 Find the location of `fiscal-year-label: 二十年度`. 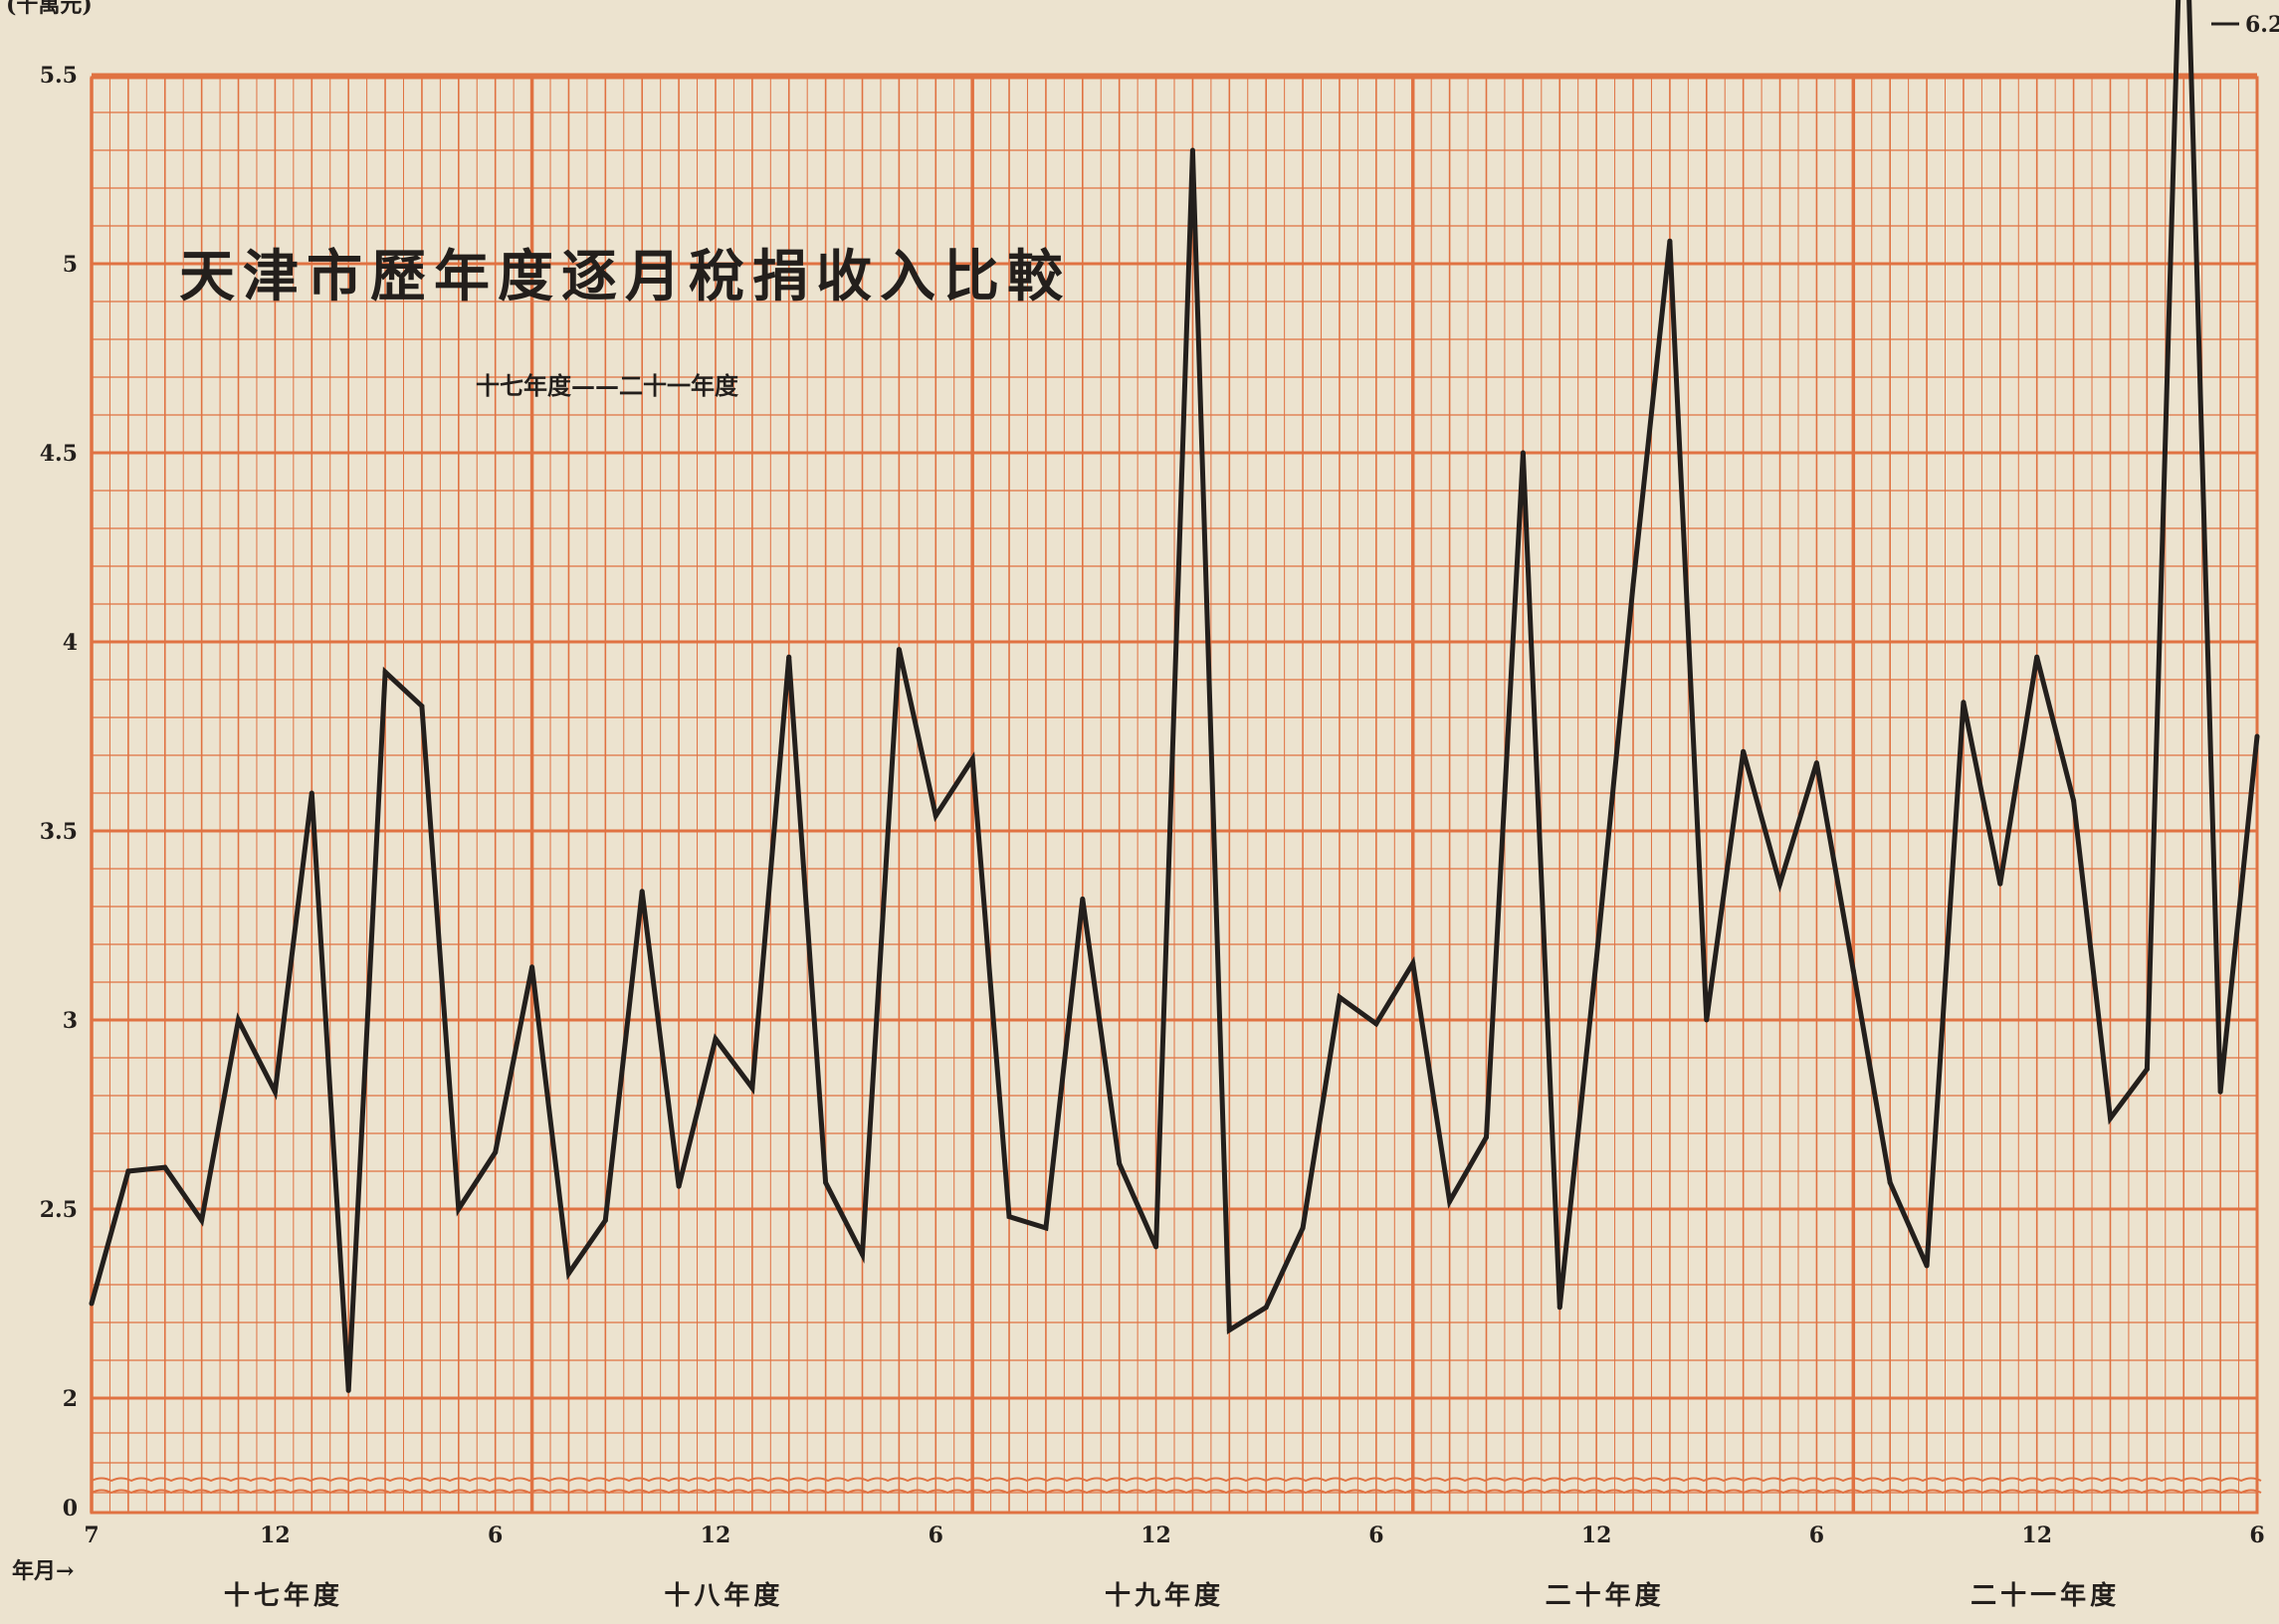

fiscal-year-label: 二十年度 is located at coordinates (1605, 1596).